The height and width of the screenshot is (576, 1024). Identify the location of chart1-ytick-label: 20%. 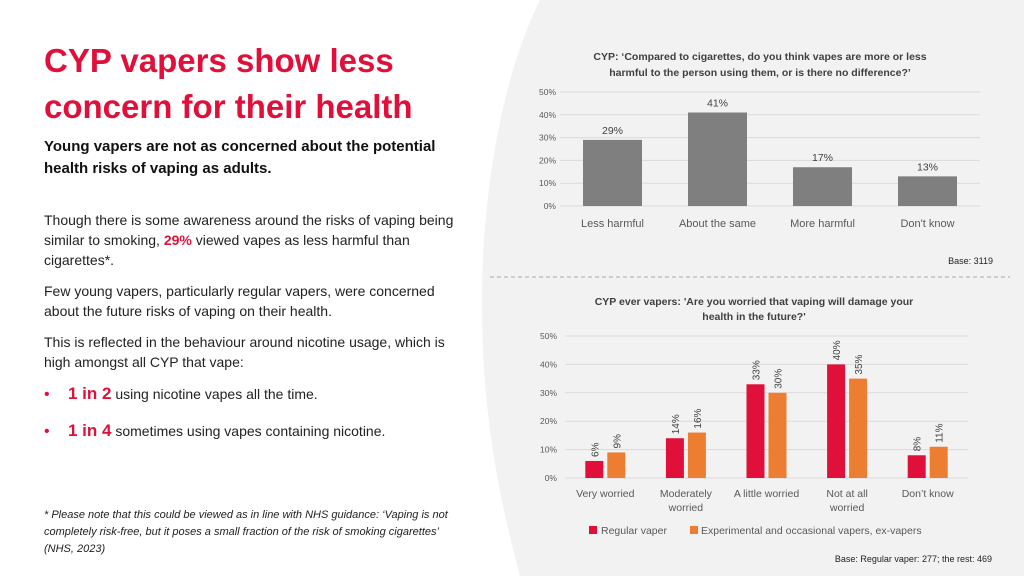
(547, 160).